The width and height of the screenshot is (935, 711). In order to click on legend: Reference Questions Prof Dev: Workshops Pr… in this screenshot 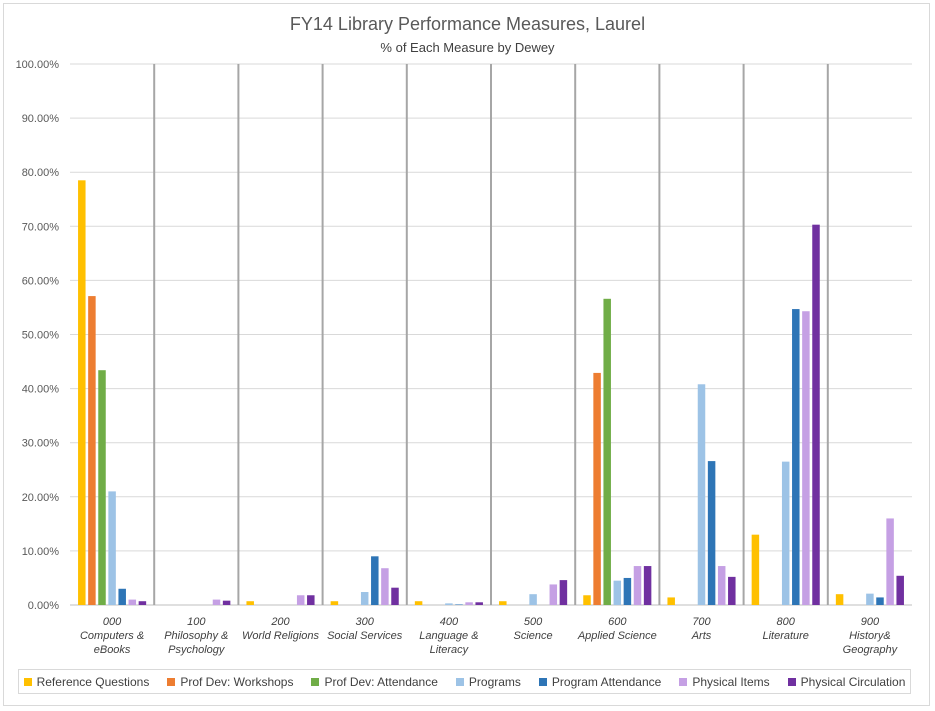, I will do `click(464, 681)`.